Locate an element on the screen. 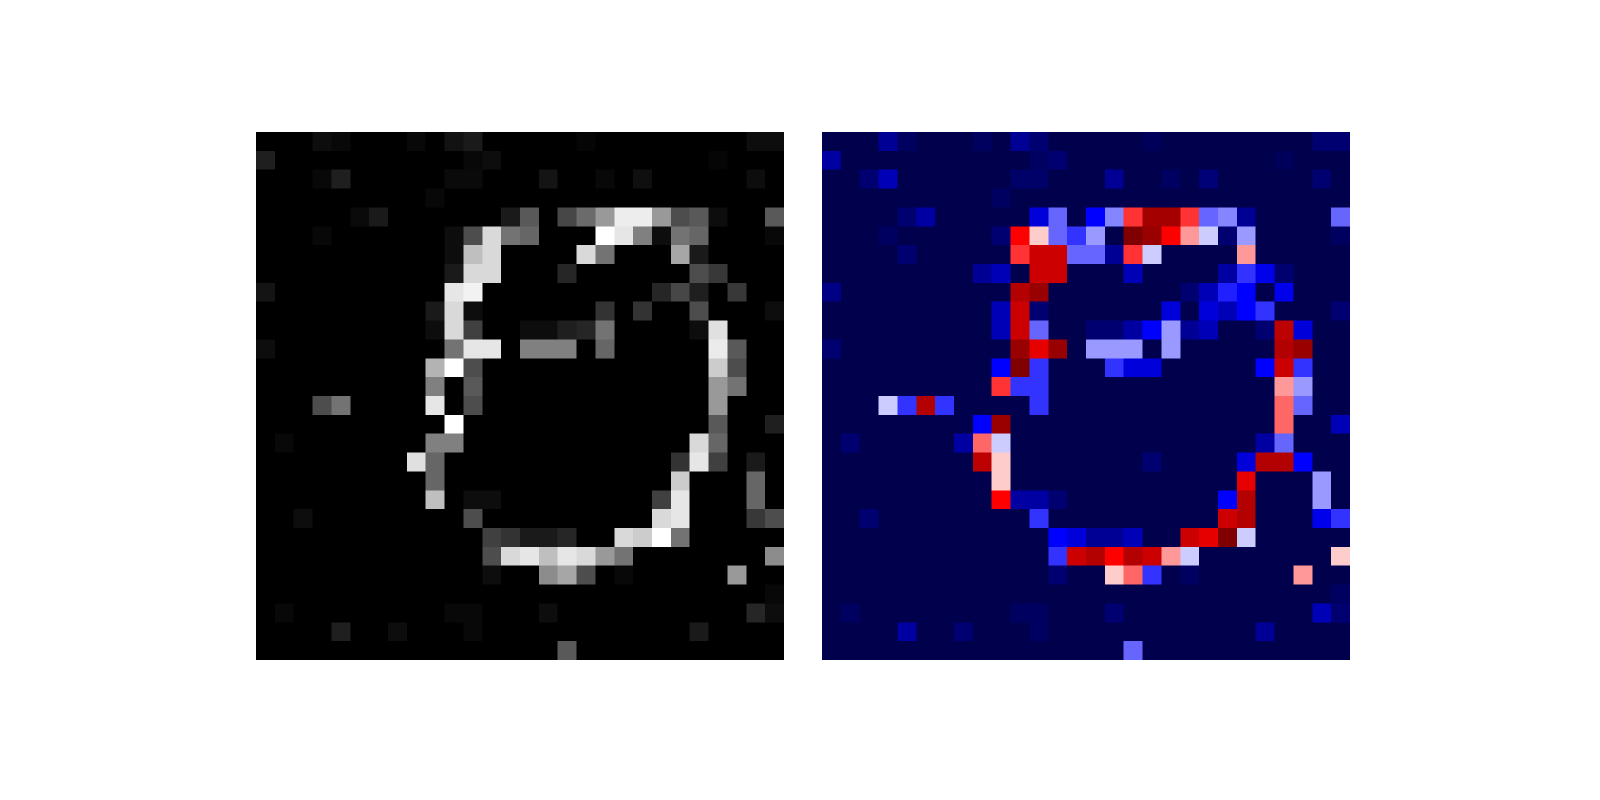  seismic-cell-r17-c6 is located at coordinates (945, 462).